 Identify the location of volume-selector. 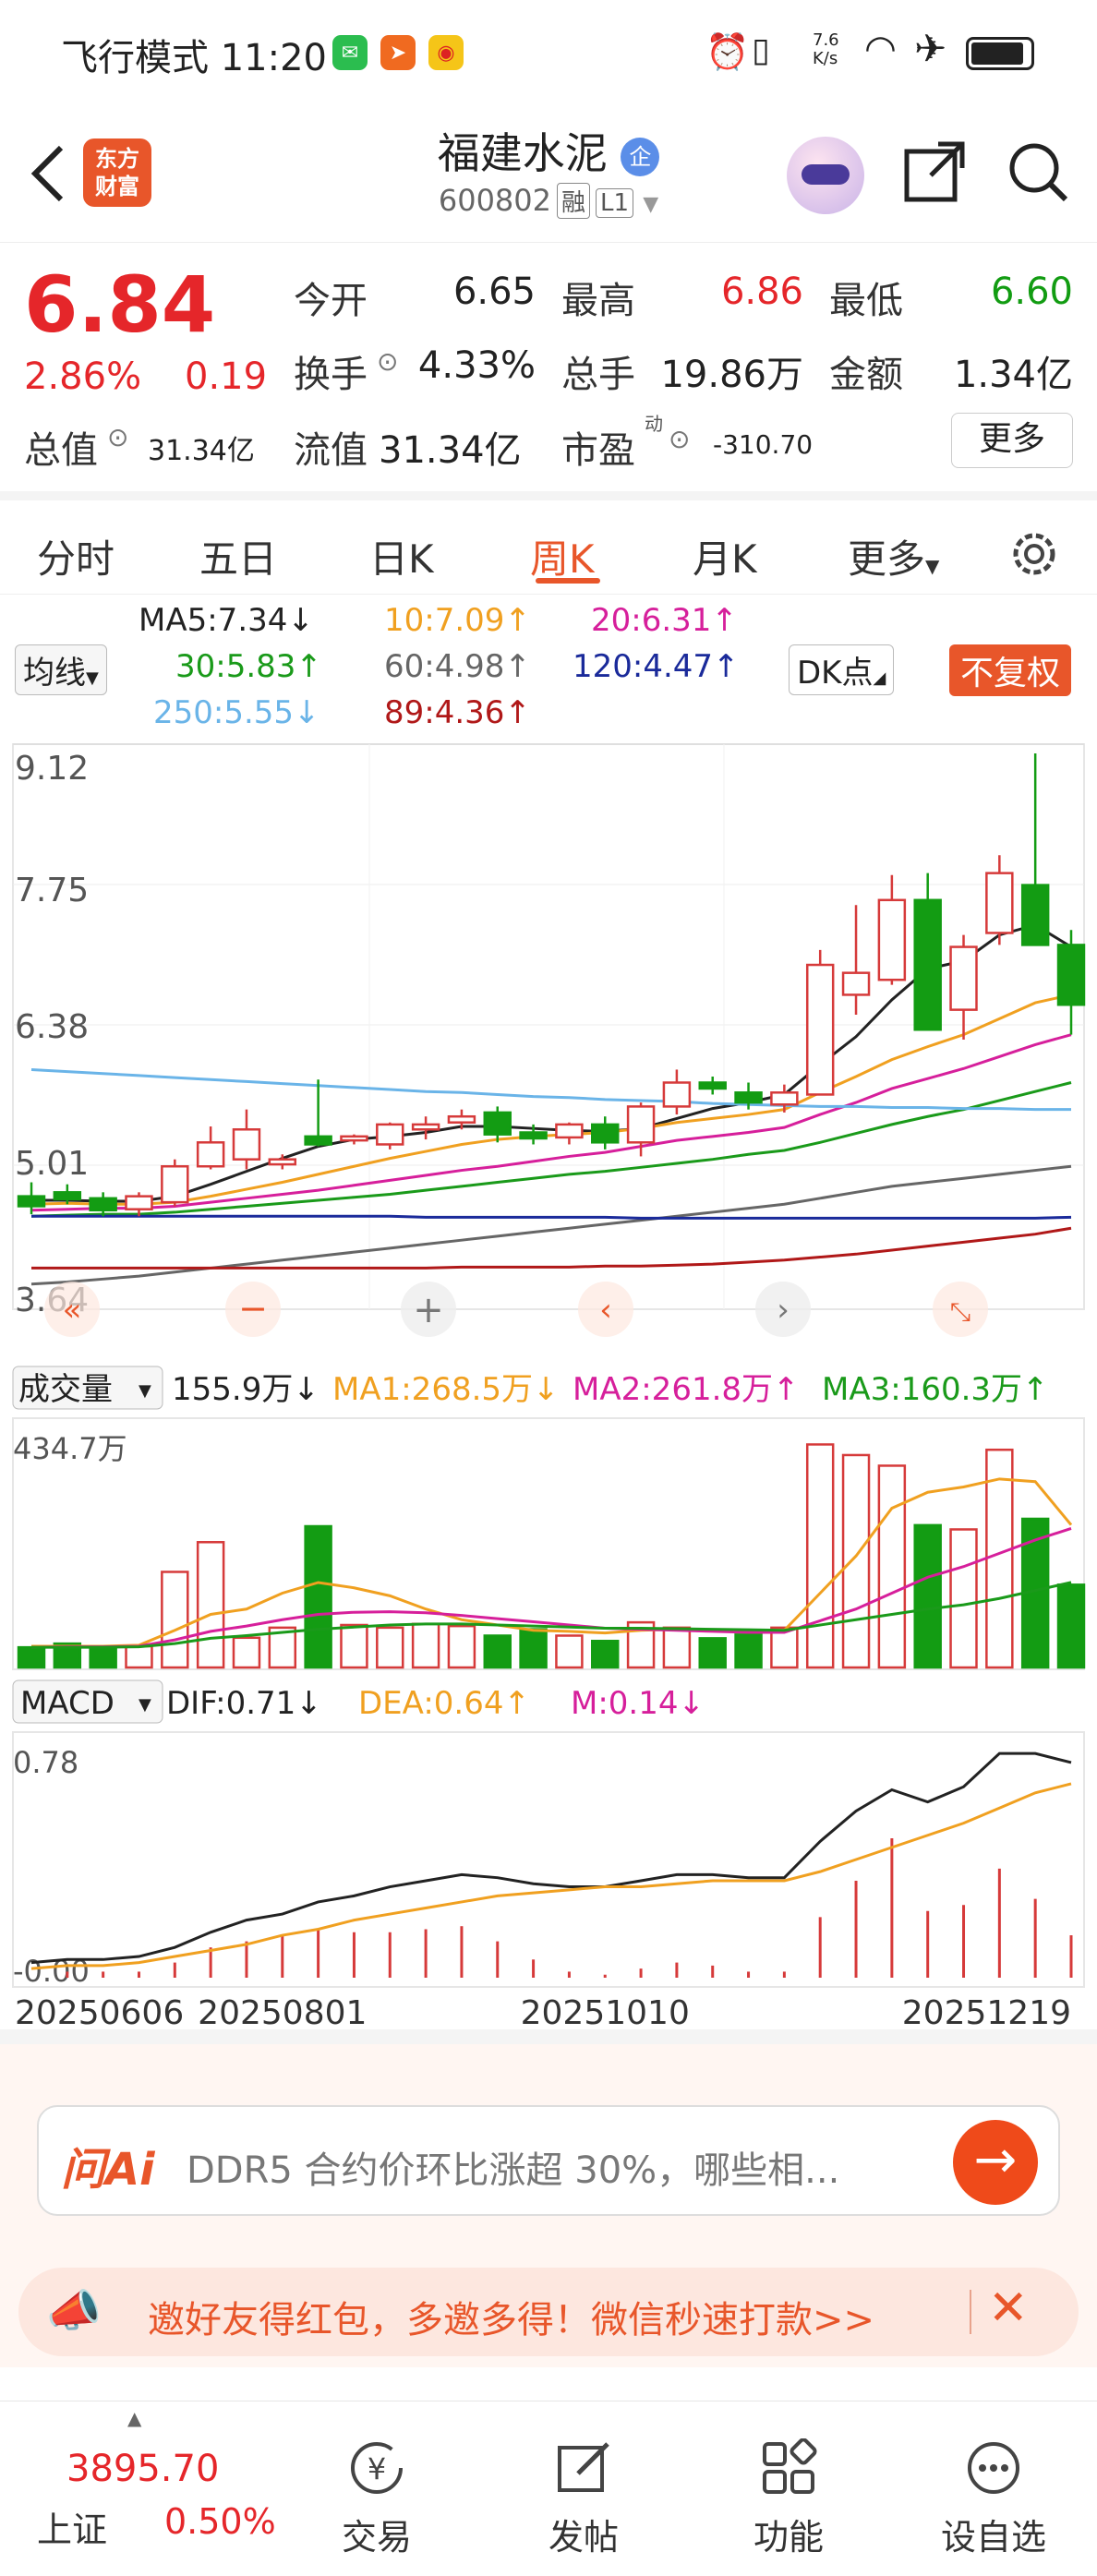
(87, 1388).